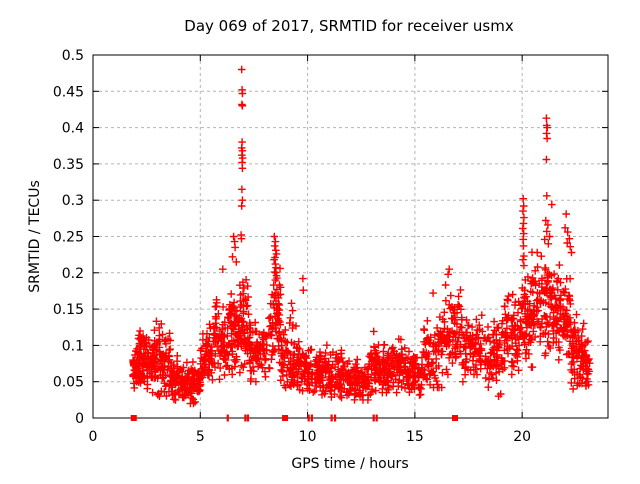  I want to click on y-tick-labels: 0 0.05 0.1 0.15 0.2 0.25 0.3 0.35 0.4 0.45 0.5, so click(68, 237).